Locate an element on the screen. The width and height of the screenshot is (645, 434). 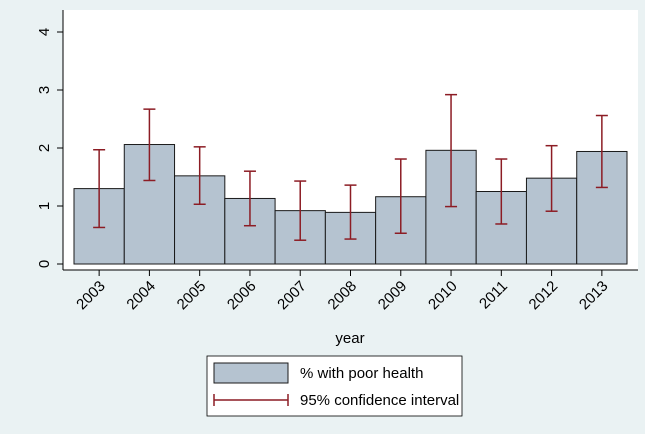
legend-label: 95% confidence interval is located at coordinates (379, 400).